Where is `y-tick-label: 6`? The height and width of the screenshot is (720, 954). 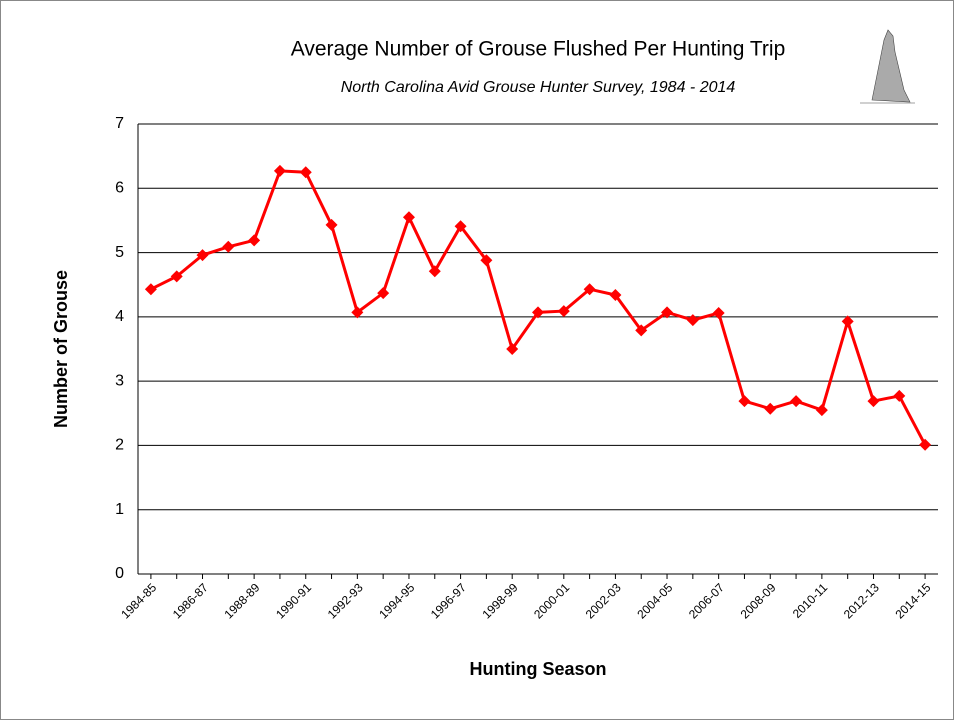
y-tick-label: 6 is located at coordinates (119, 188).